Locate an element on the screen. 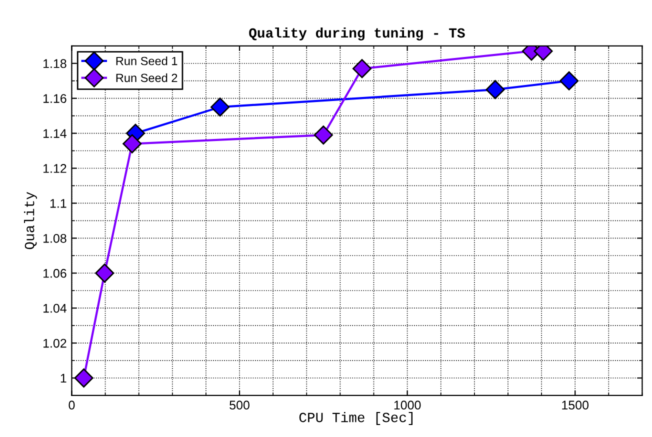  chart-title: Quality during tuning - TS is located at coordinates (357, 33).